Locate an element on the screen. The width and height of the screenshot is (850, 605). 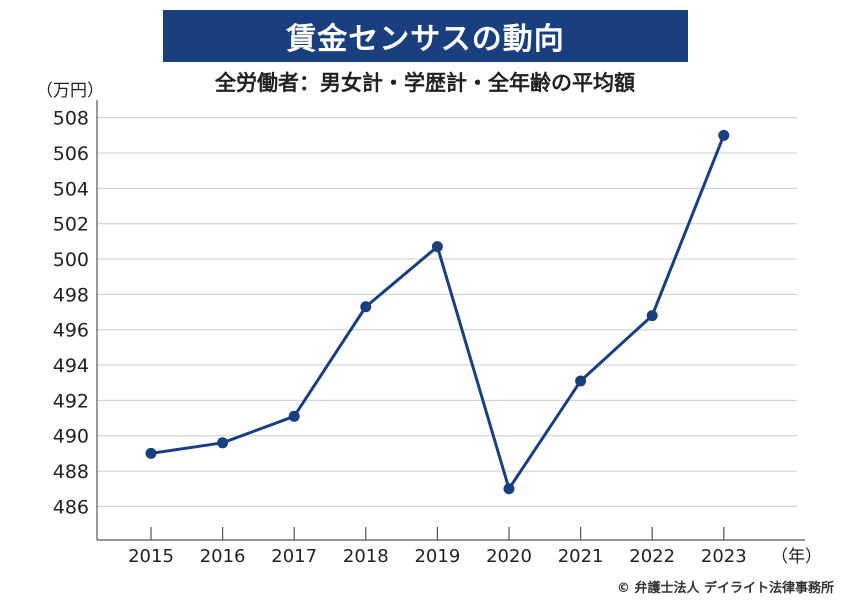
copyright-credit: © 弁護士法人 デイライト法律事務所 is located at coordinates (725, 588).